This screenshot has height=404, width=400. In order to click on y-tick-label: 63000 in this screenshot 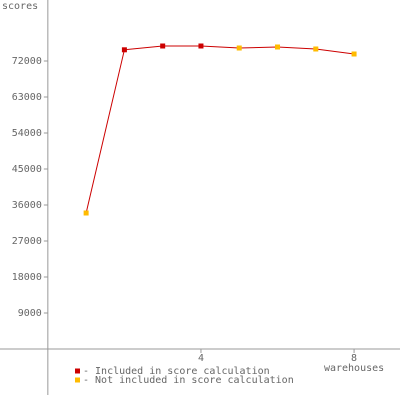, I will do `click(27, 97)`.